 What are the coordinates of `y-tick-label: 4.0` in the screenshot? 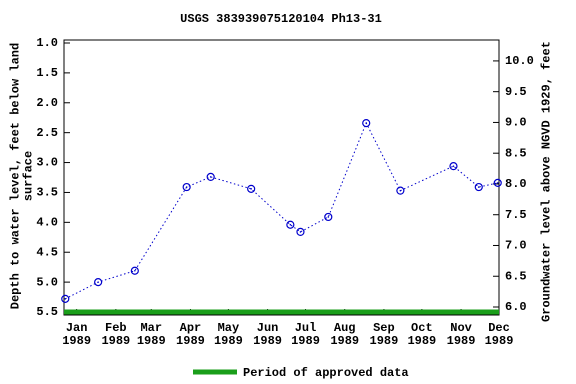 It's located at (47, 223).